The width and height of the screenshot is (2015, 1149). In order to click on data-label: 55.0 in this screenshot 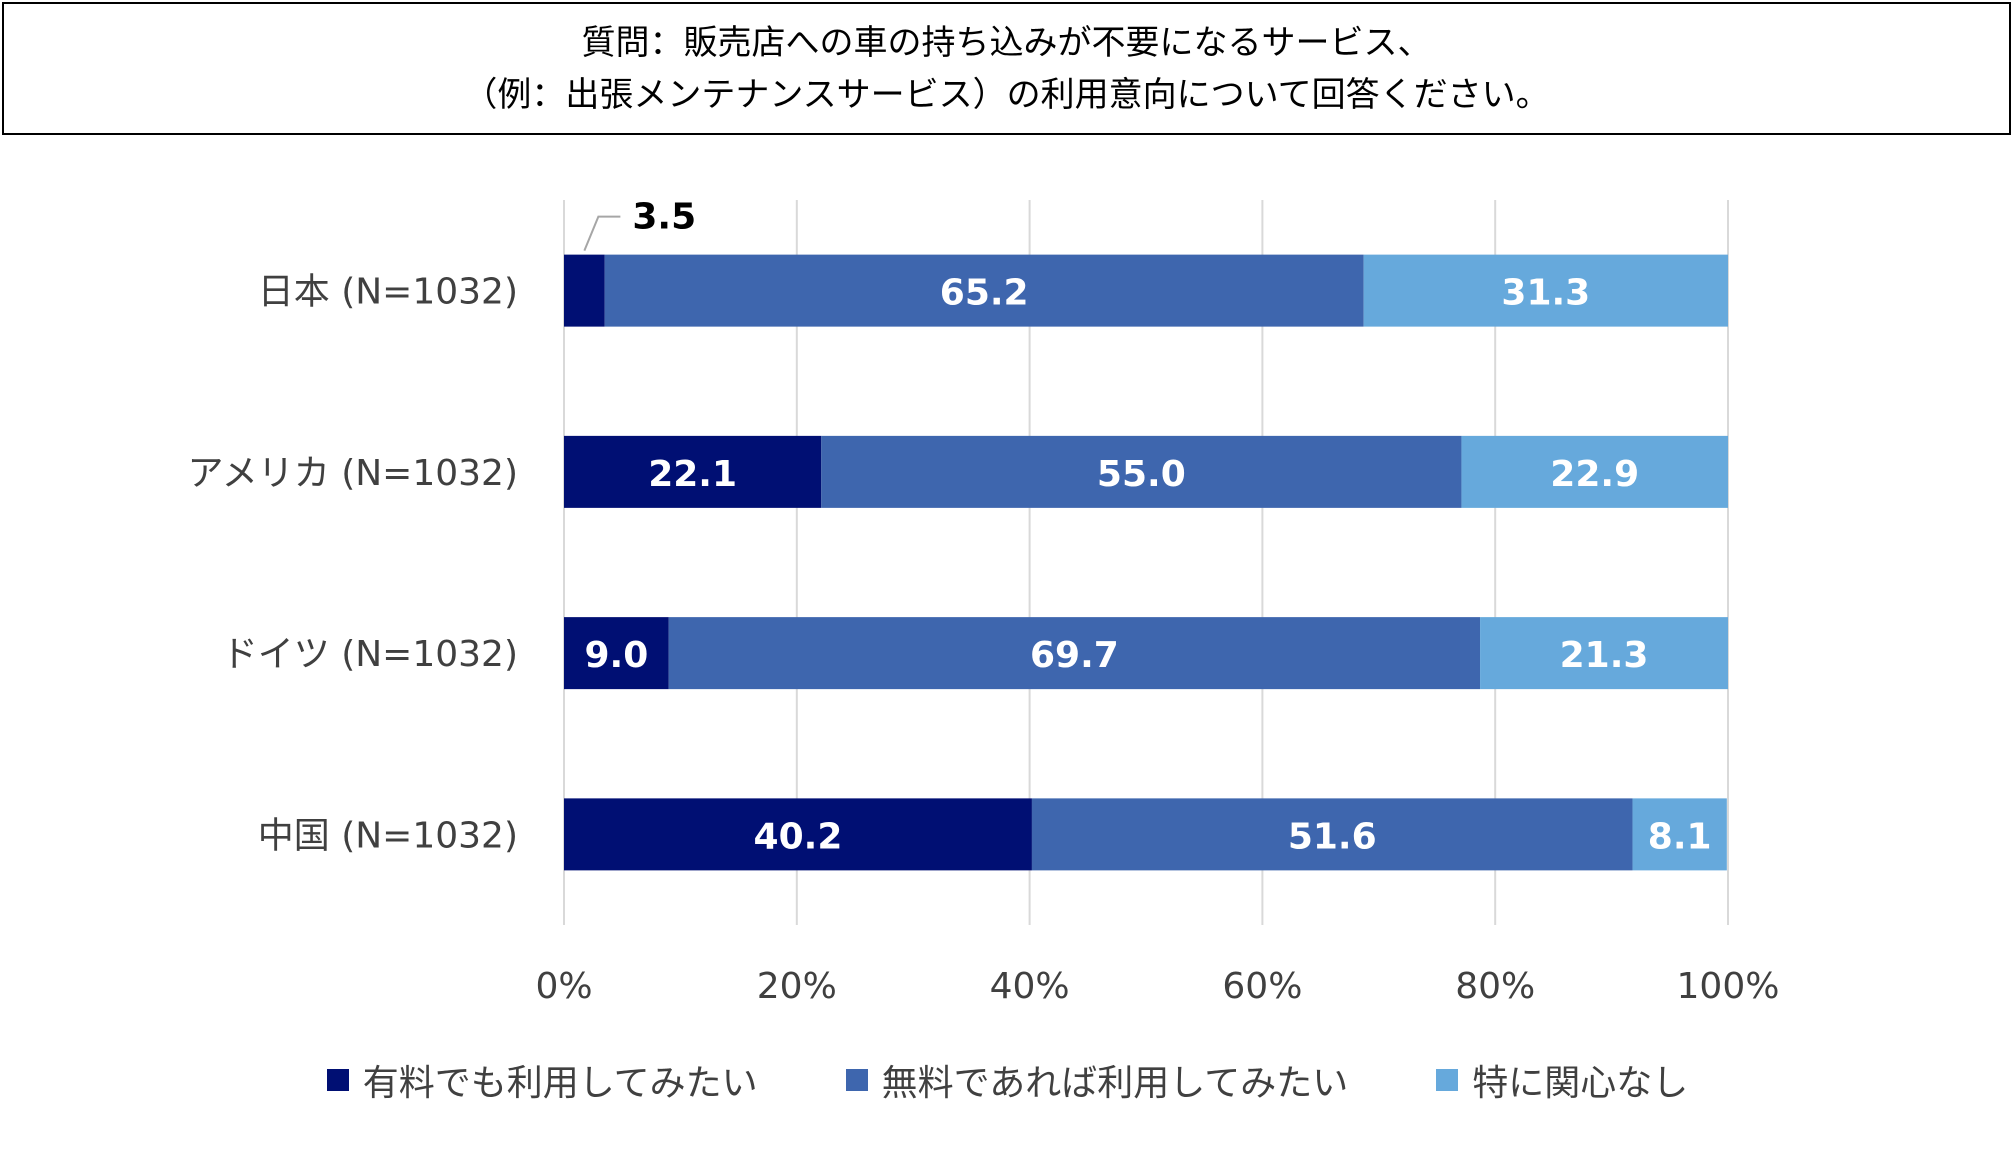, I will do `click(1141, 474)`.